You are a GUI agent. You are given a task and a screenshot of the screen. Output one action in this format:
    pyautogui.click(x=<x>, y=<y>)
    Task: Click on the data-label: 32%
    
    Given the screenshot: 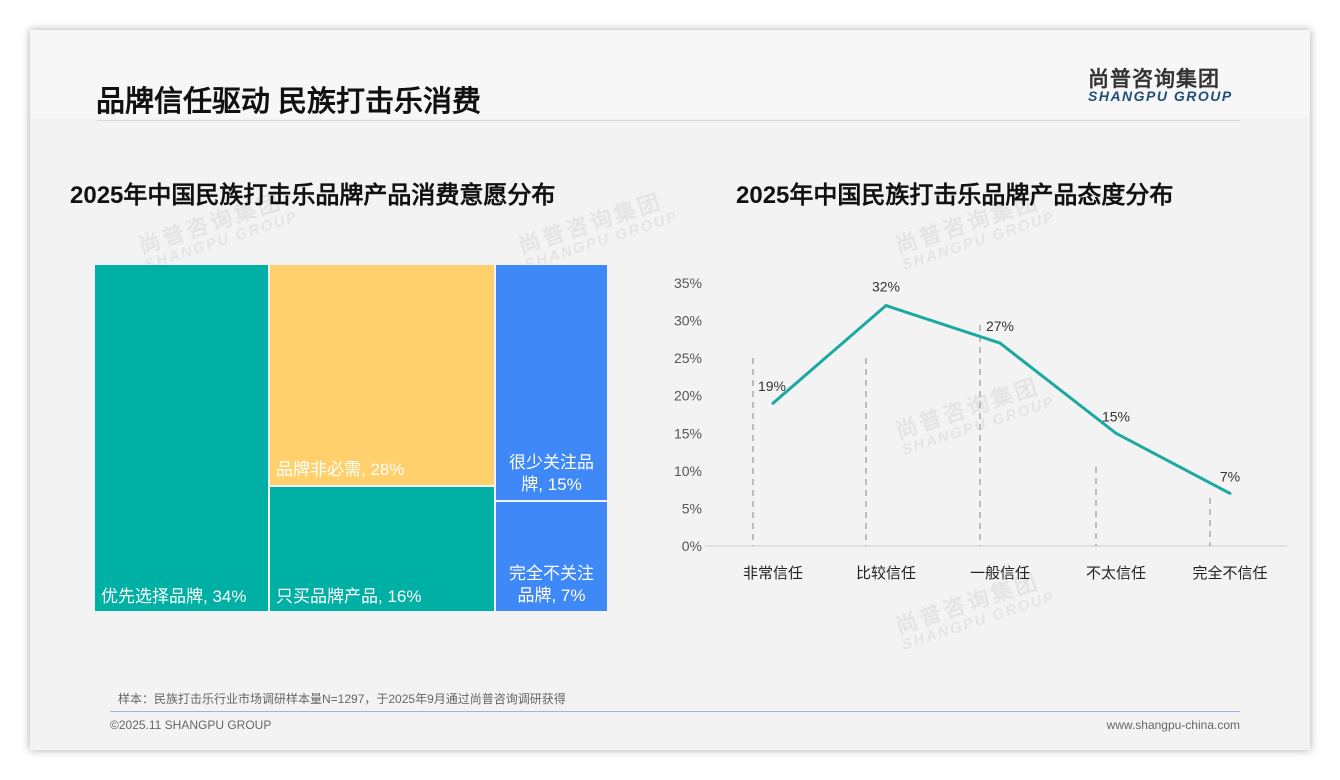 What is the action you would take?
    pyautogui.click(x=886, y=287)
    